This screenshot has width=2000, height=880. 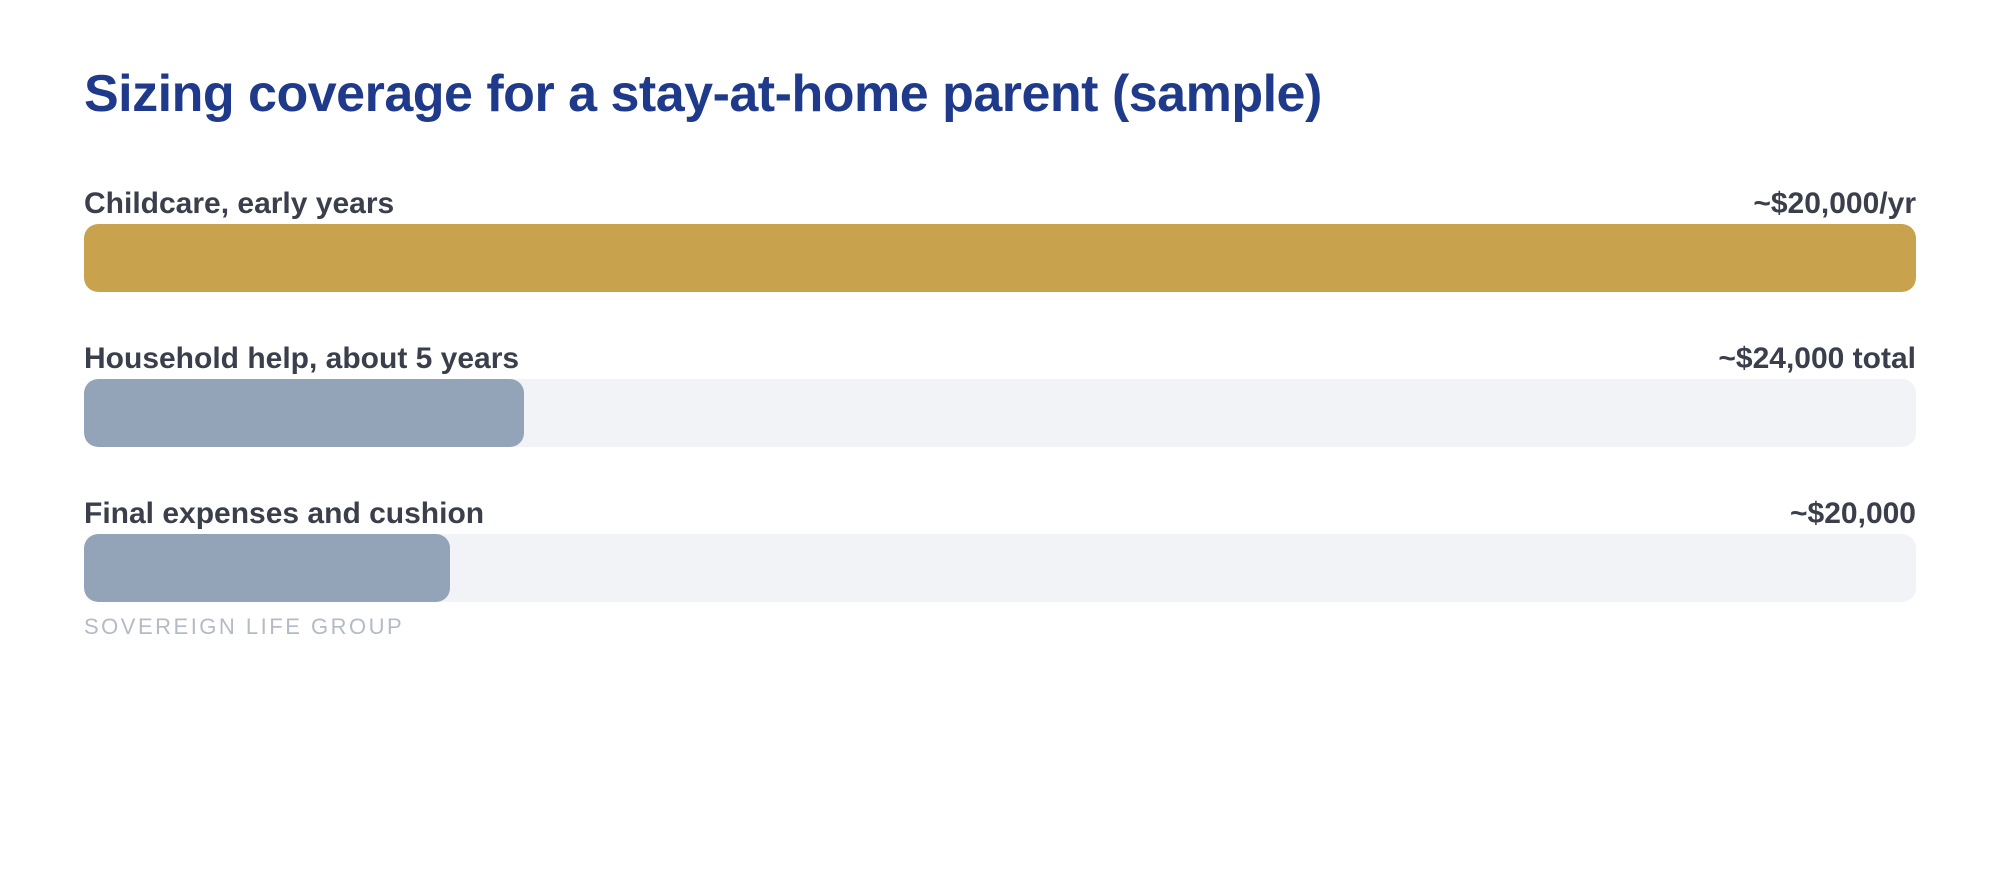 What do you see at coordinates (1853, 513) in the screenshot?
I see `bar-value-label: ~$20,000` at bounding box center [1853, 513].